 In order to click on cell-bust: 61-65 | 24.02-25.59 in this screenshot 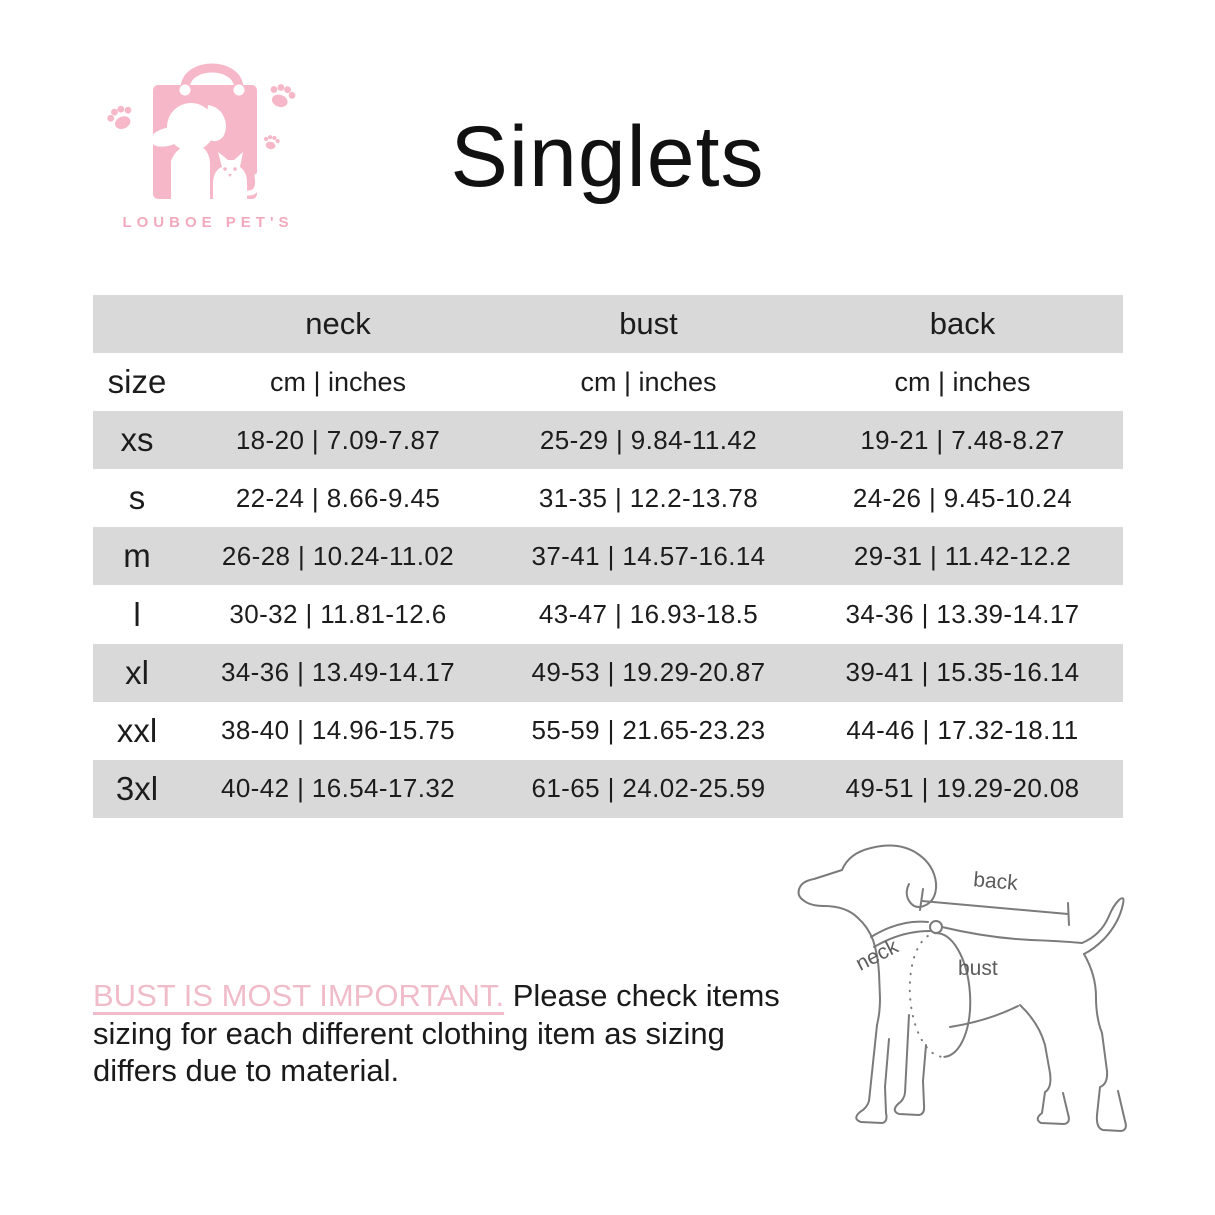, I will do `click(648, 788)`.